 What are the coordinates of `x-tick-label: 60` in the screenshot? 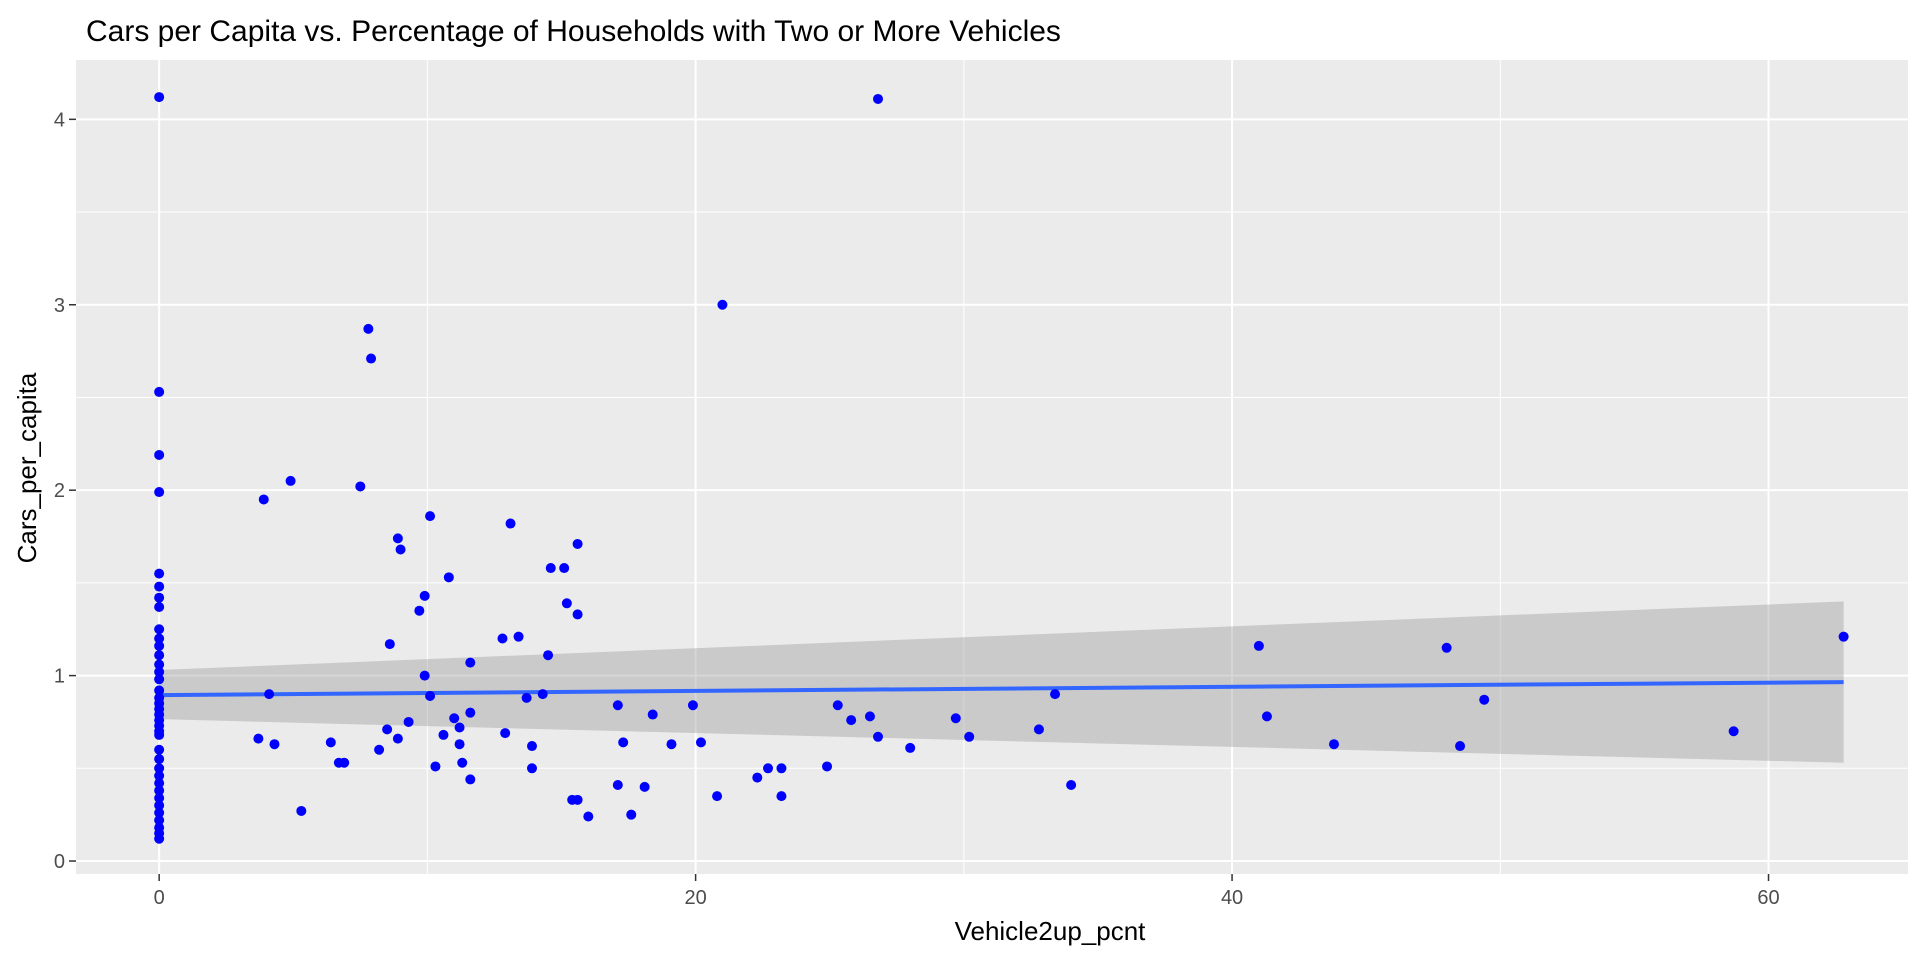 It's located at (1768, 898).